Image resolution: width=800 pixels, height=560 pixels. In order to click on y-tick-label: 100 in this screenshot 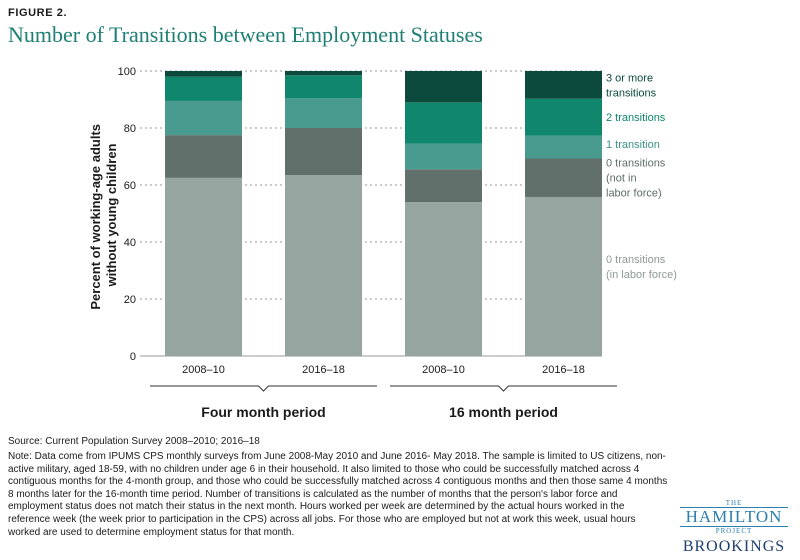, I will do `click(127, 72)`.